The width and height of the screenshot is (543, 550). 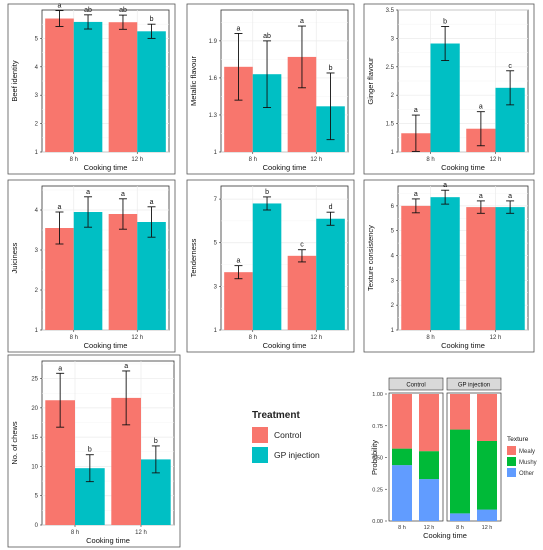 I want to click on significance-letter: c, so click(x=510, y=66).